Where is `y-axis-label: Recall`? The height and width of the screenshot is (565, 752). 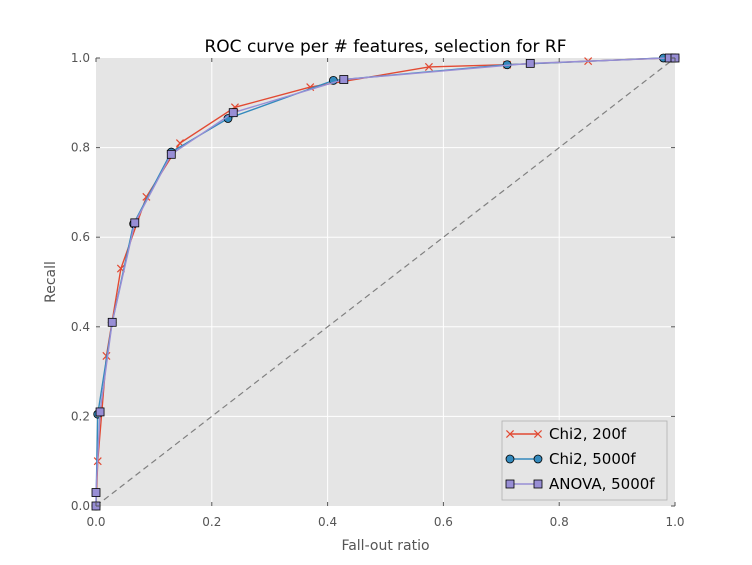
y-axis-label: Recall is located at coordinates (51, 282).